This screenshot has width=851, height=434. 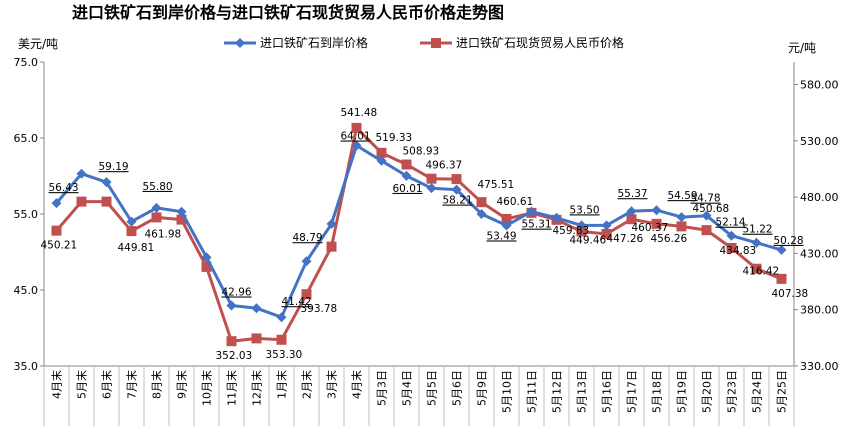 I want to click on x-tick-label: 5月19日, so click(x=682, y=391).